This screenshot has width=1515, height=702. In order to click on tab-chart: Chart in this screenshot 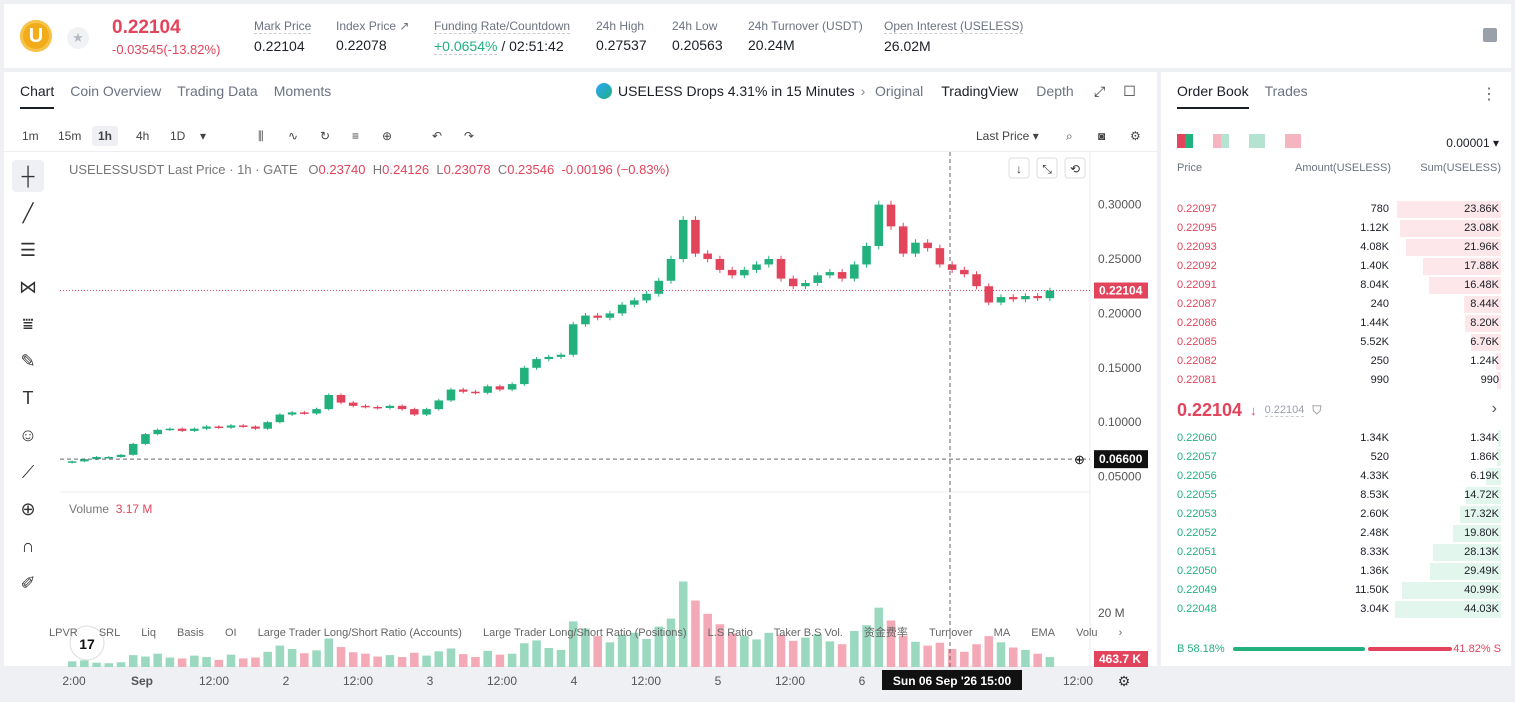, I will do `click(37, 96)`.